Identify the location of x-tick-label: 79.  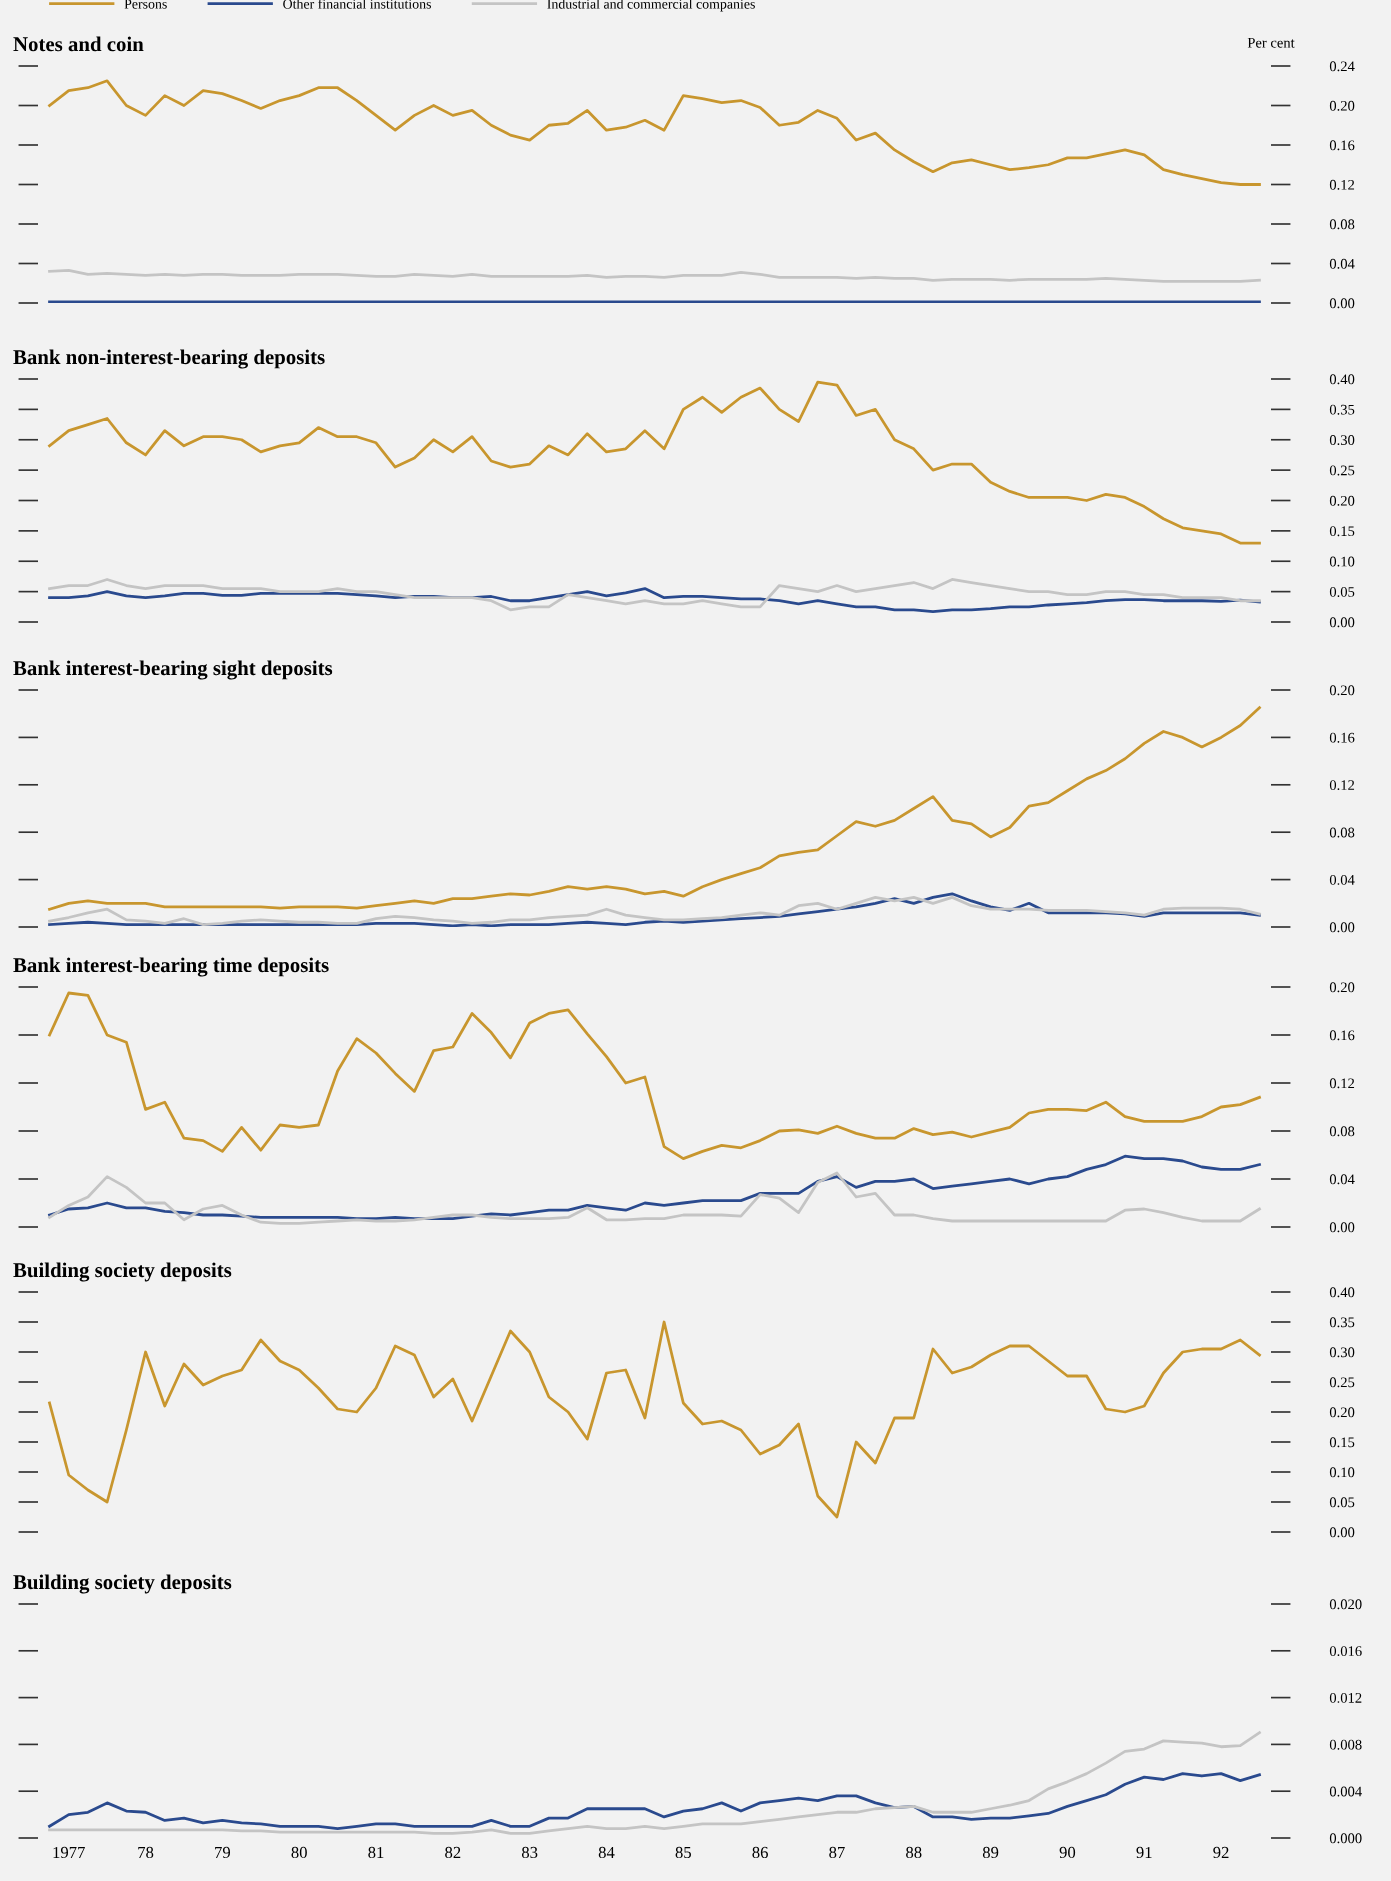
(223, 1852).